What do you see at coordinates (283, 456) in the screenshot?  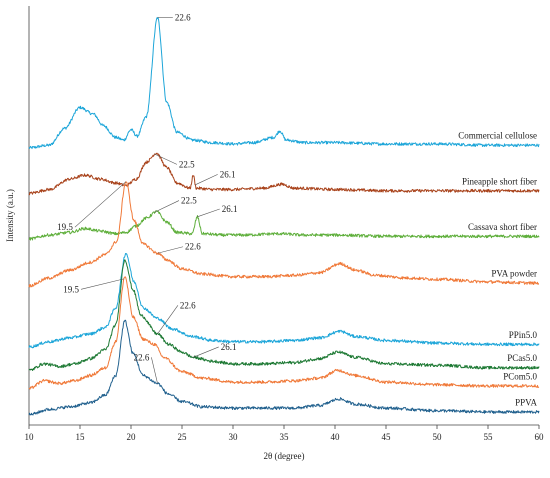 I see `x-axis-title: 2θ (degree)` at bounding box center [283, 456].